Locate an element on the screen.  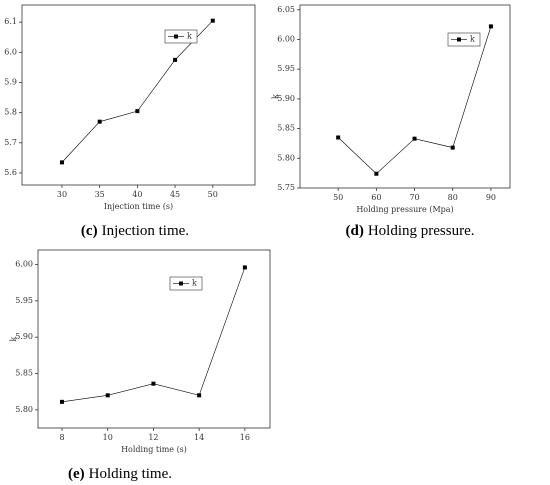
caption-label: (e) is located at coordinates (76, 474).